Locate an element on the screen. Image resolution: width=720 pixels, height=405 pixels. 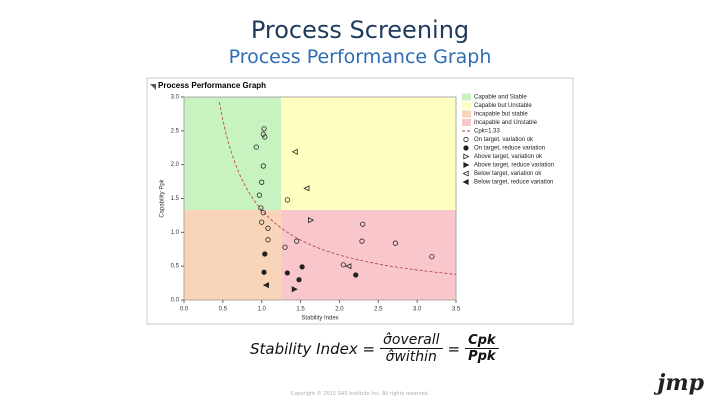
y-tick-label: 0.0 is located at coordinates (175, 301).